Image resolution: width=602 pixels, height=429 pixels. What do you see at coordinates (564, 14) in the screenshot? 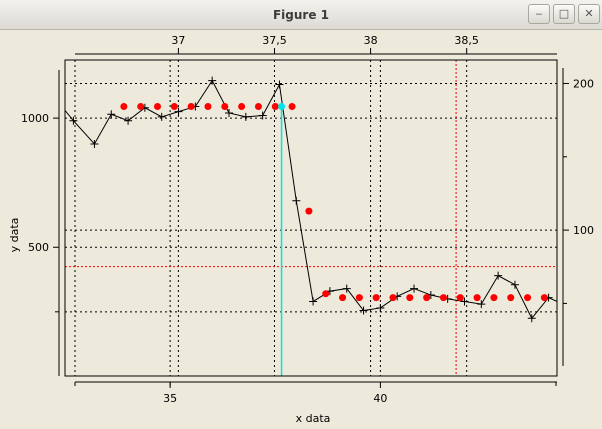
I see `maximize-button: □` at bounding box center [564, 14].